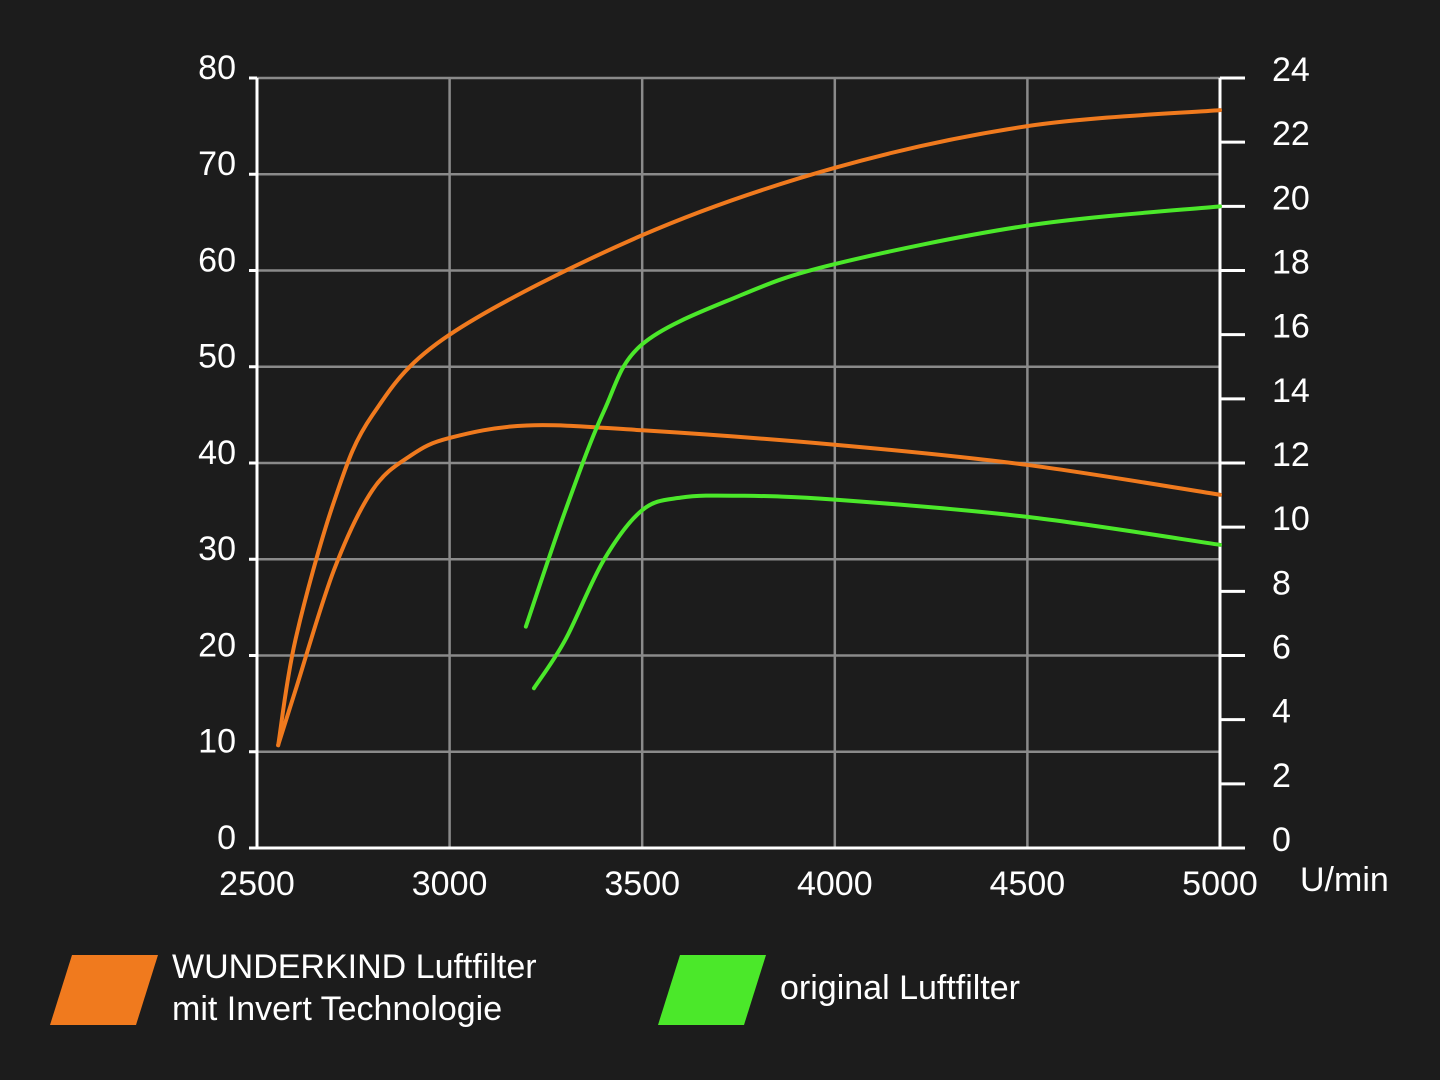 This screenshot has height=1080, width=1440. Describe the element at coordinates (1344, 880) in the screenshot. I see `x-axis-label: U/min` at that location.